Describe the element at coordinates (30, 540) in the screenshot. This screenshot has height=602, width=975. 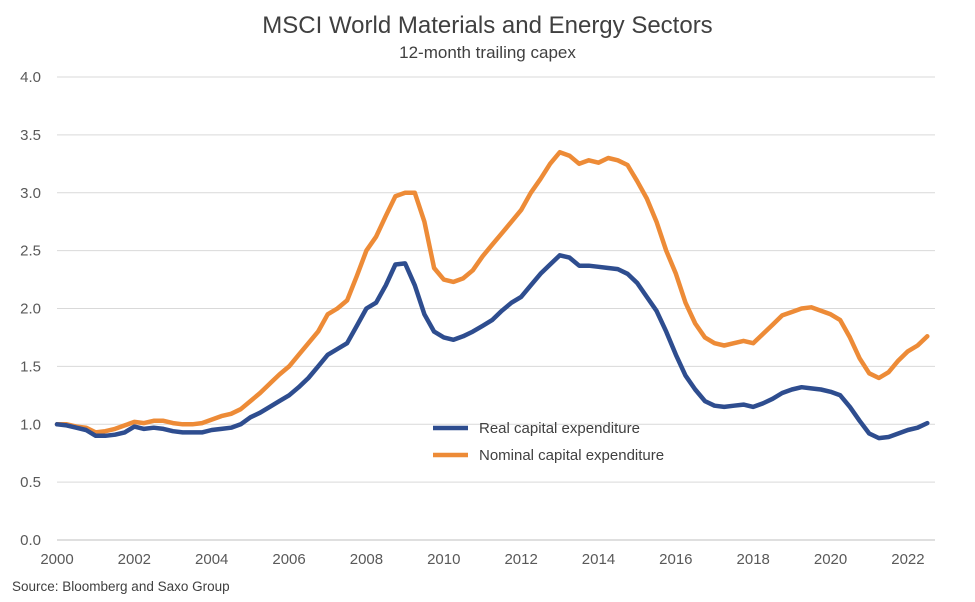
I see `y-tick-label: 0.0` at that location.